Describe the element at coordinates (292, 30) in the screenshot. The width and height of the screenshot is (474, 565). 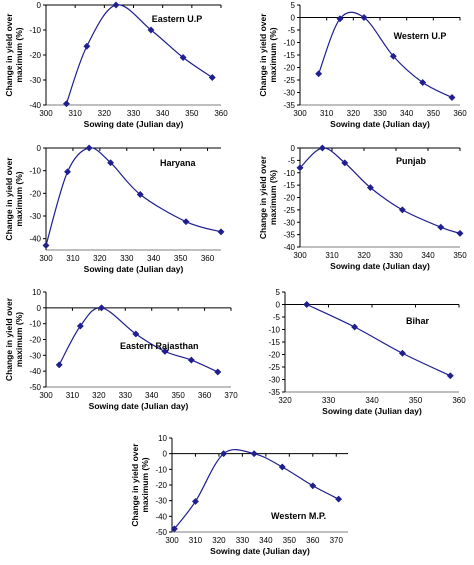
I see `y-tick-label: -5` at that location.